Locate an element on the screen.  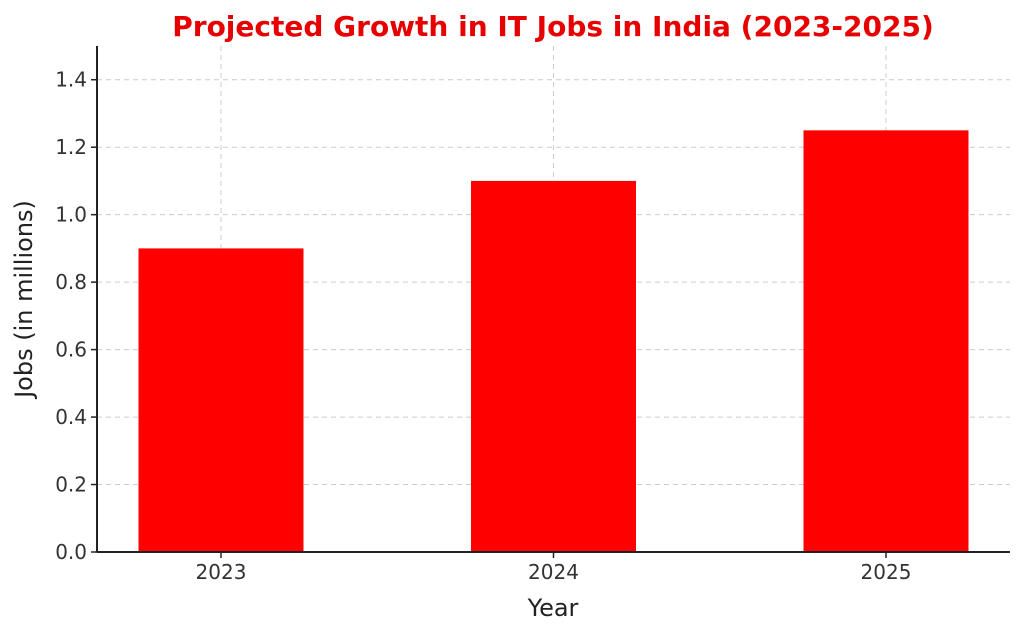
y-tick-label: 0.0 is located at coordinates (71, 552).